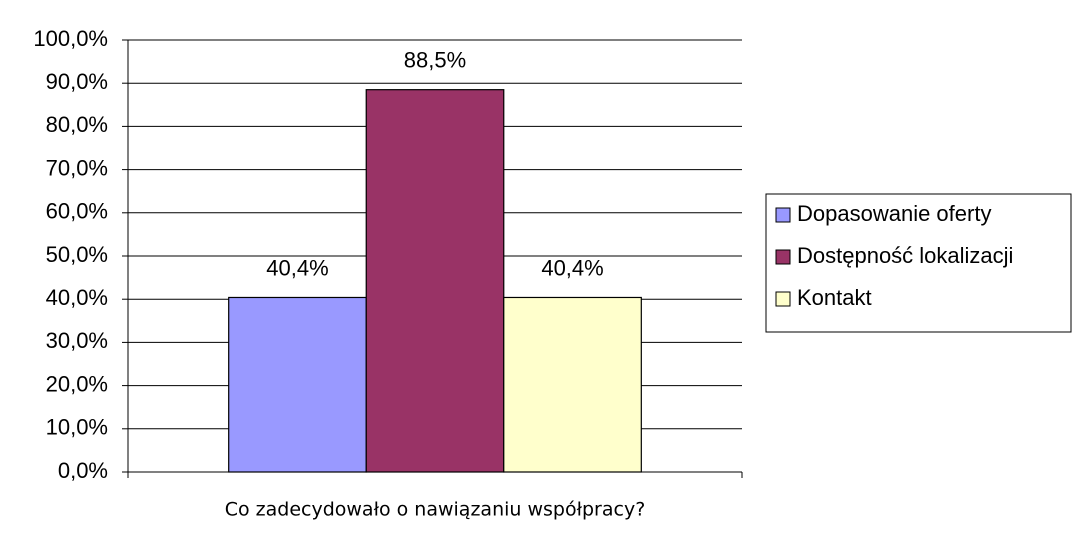 Image resolution: width=1076 pixels, height=552 pixels. Describe the element at coordinates (77, 427) in the screenshot. I see `y-tick-label: 10,0%` at that location.